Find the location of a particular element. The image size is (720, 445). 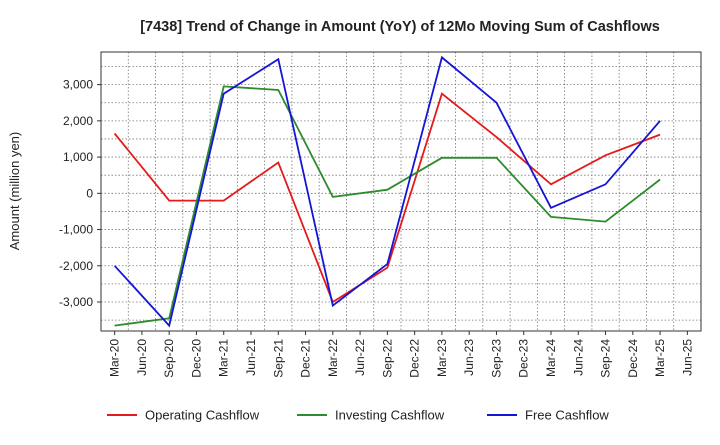

legend-label-1: Operating Cashflow is located at coordinates (202, 415).